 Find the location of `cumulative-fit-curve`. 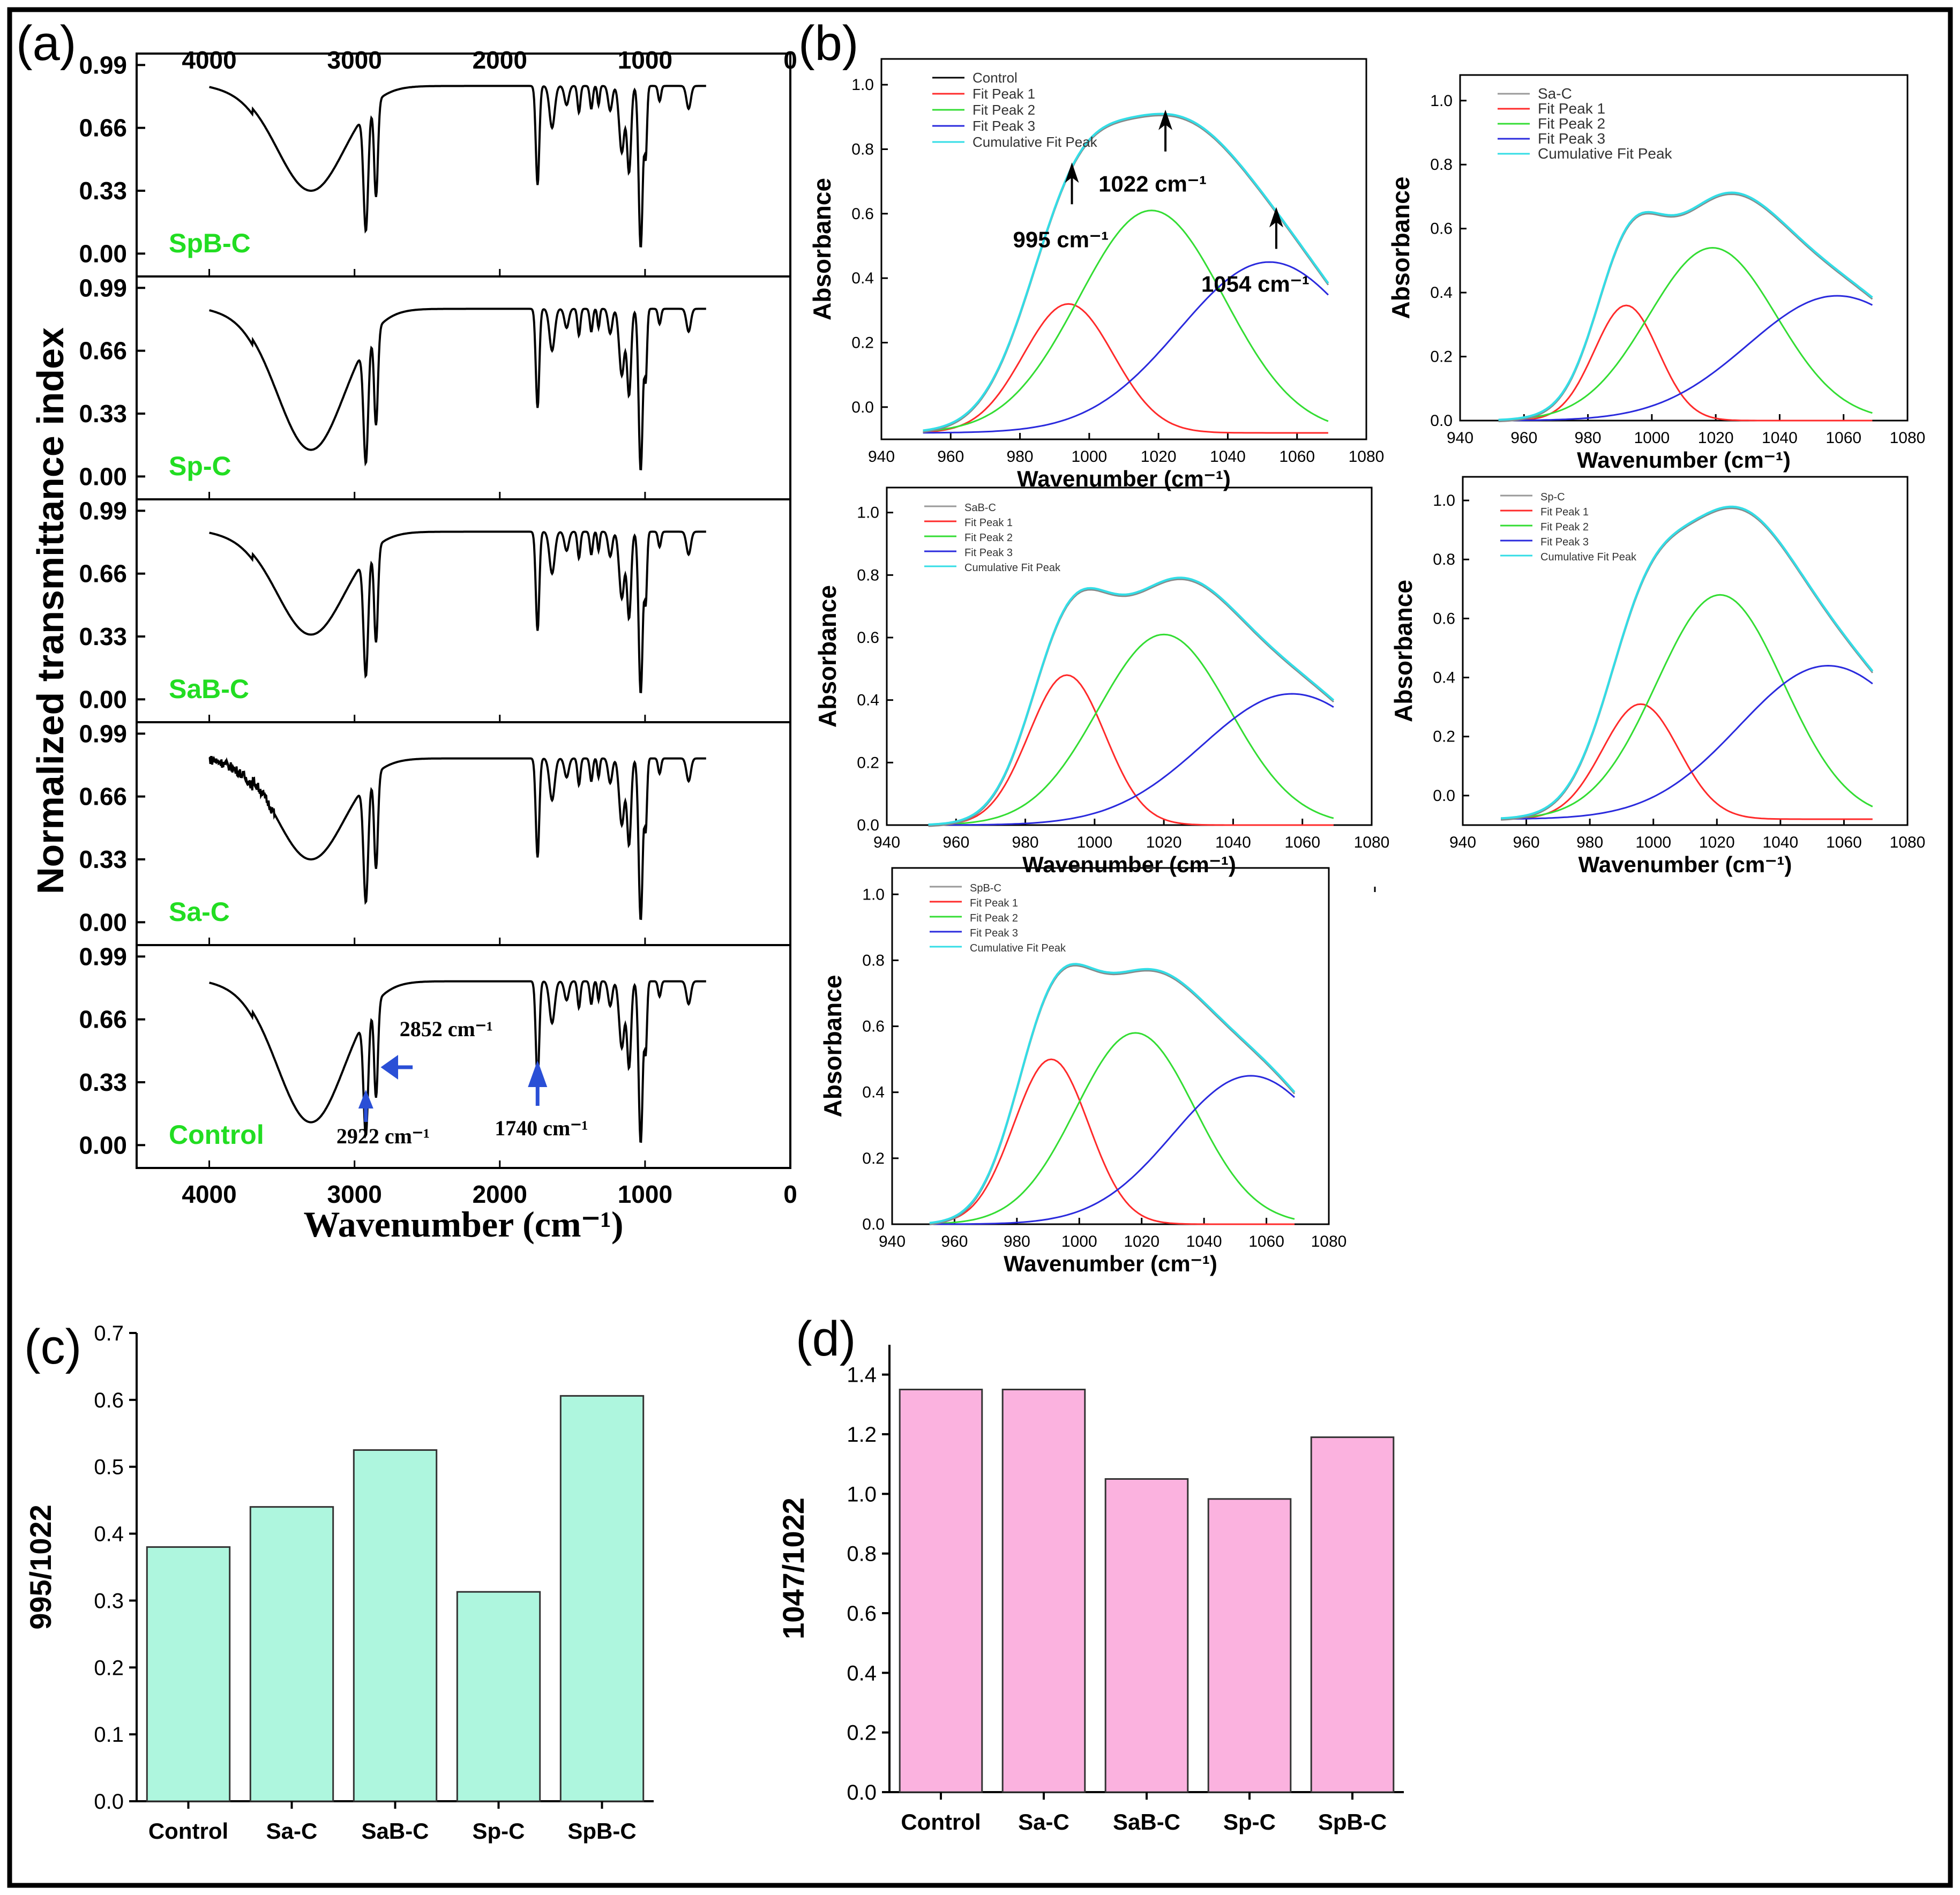

cumulative-fit-curve is located at coordinates (1131, 701).